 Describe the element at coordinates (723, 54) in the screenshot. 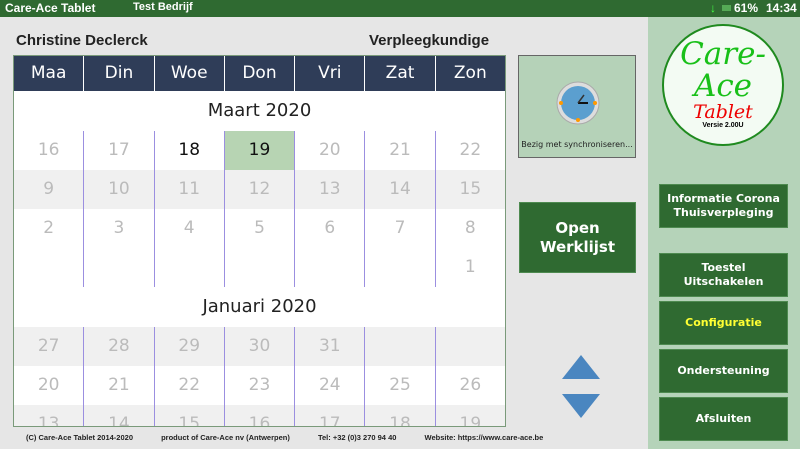

I see `logo-line1: Care-` at that location.